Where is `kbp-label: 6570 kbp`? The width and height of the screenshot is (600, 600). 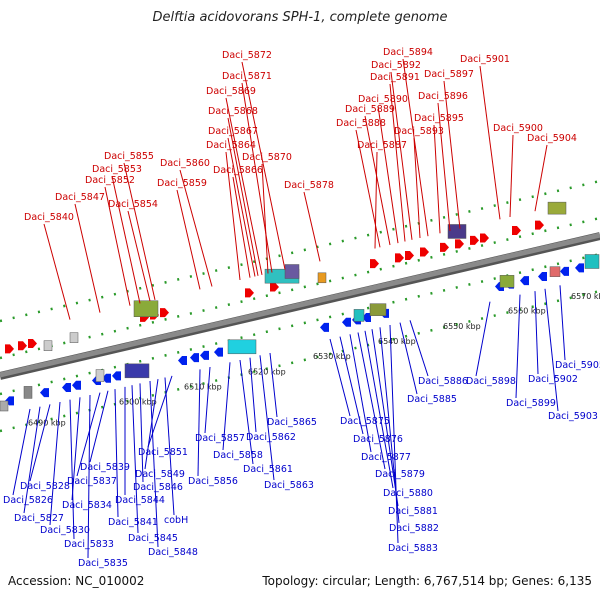 kbp-label: 6570 kbp is located at coordinates (585, 296).